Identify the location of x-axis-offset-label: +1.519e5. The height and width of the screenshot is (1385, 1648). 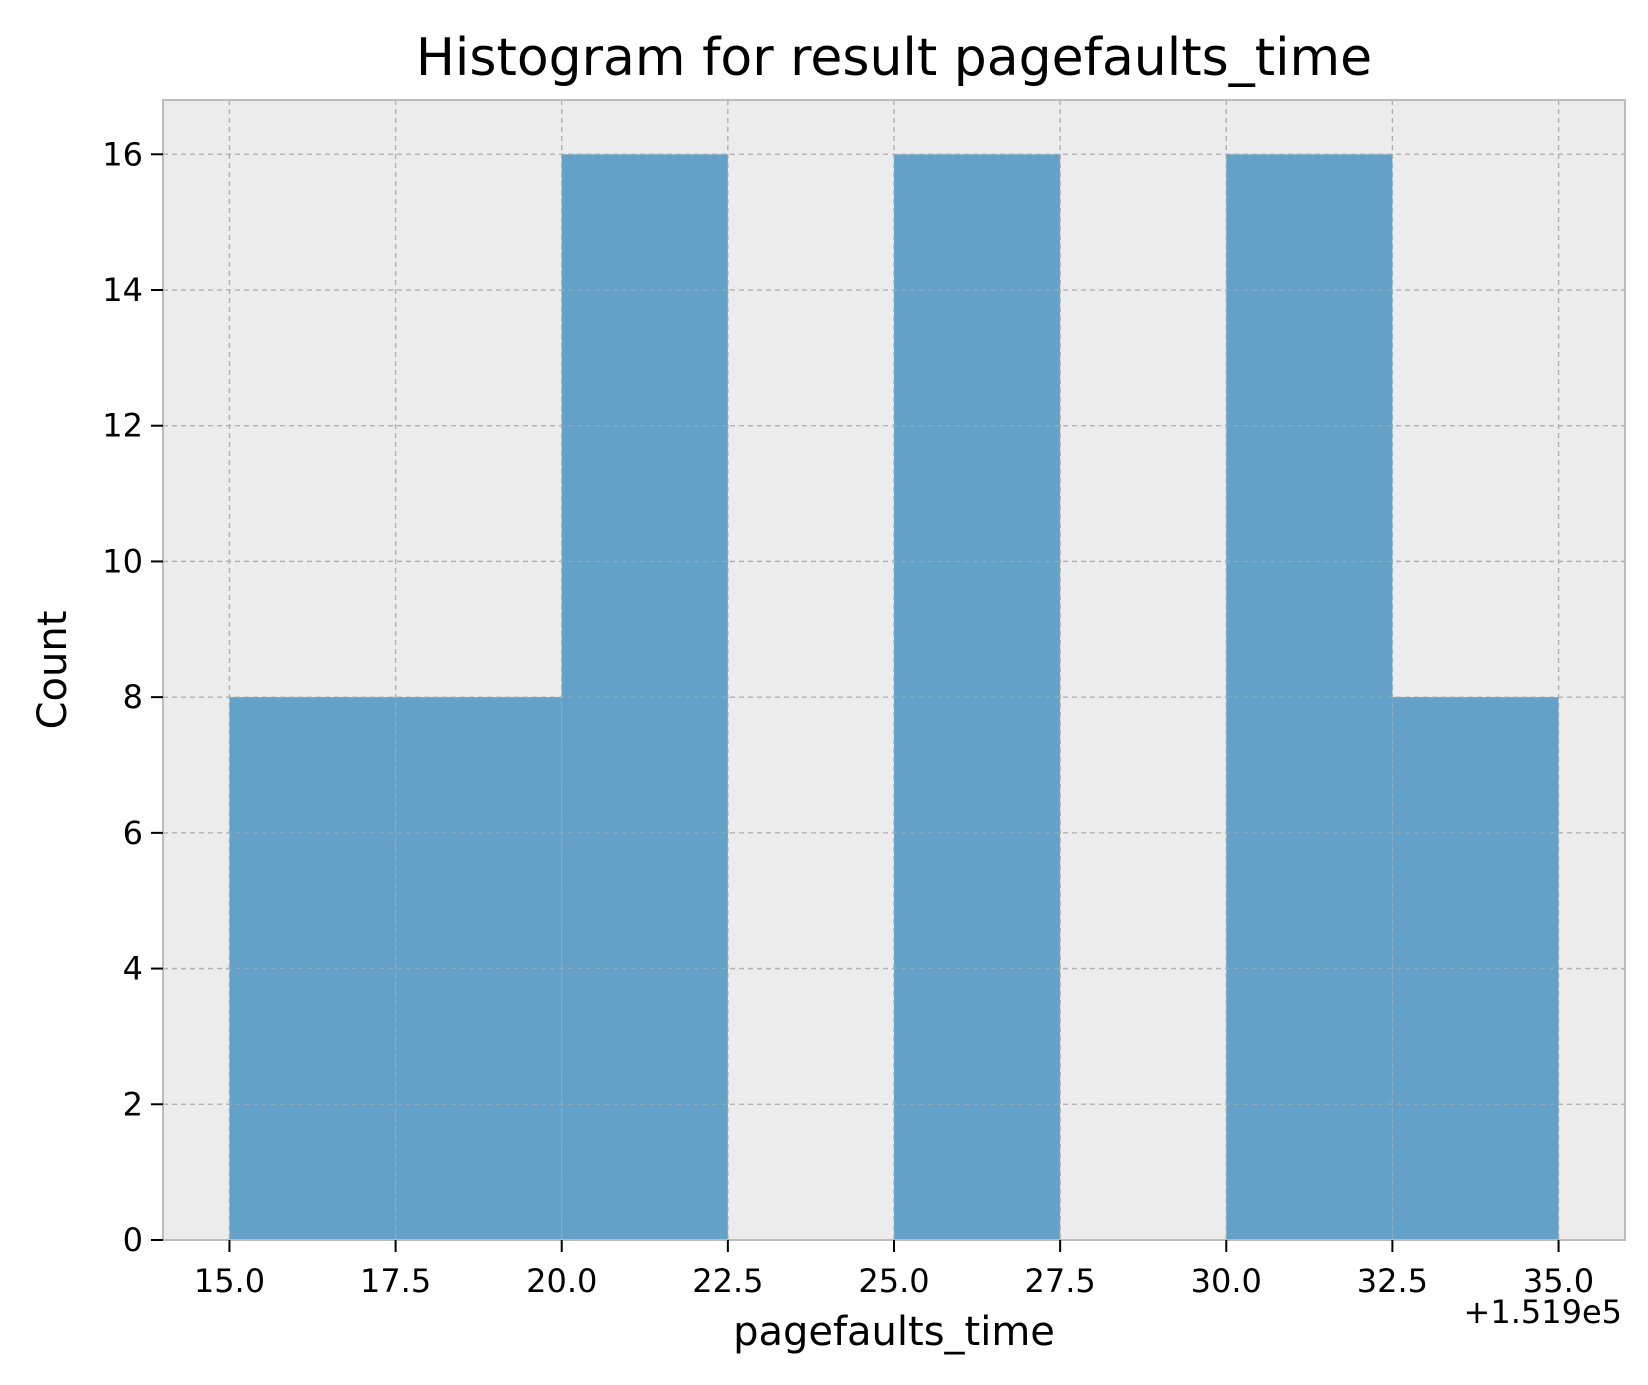
(1543, 1312).